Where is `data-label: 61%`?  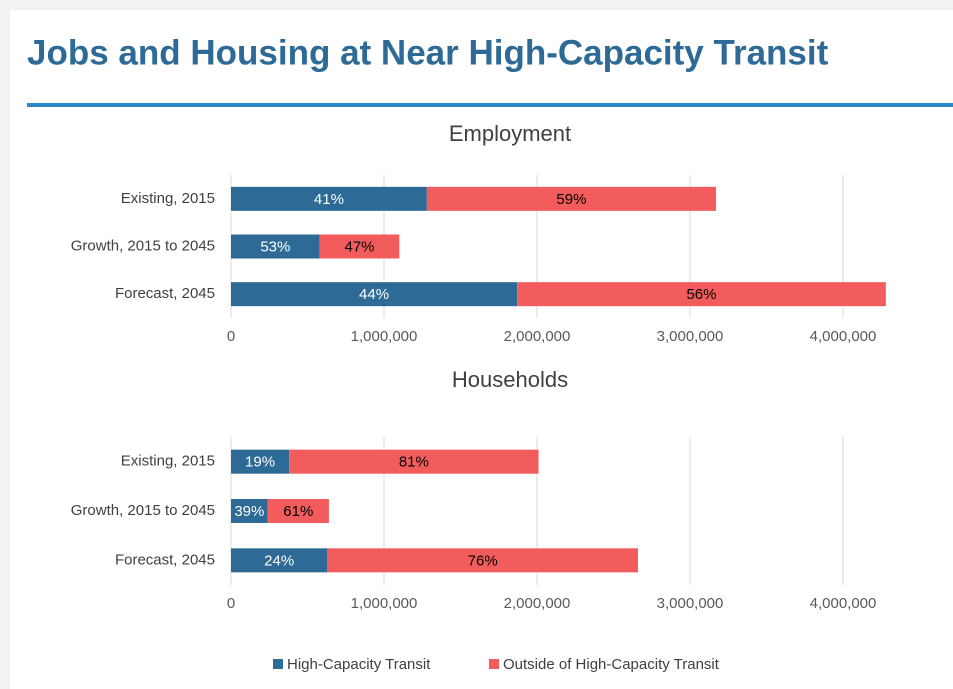 data-label: 61% is located at coordinates (298, 511).